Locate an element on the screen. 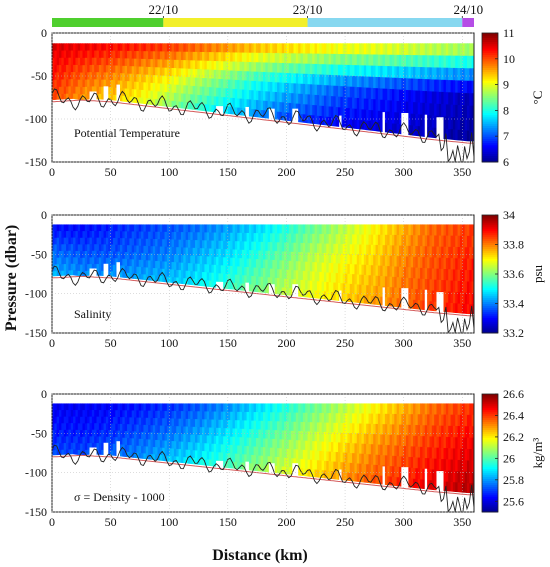 The image size is (550, 567). x-tick-label: 0 is located at coordinates (52, 522).